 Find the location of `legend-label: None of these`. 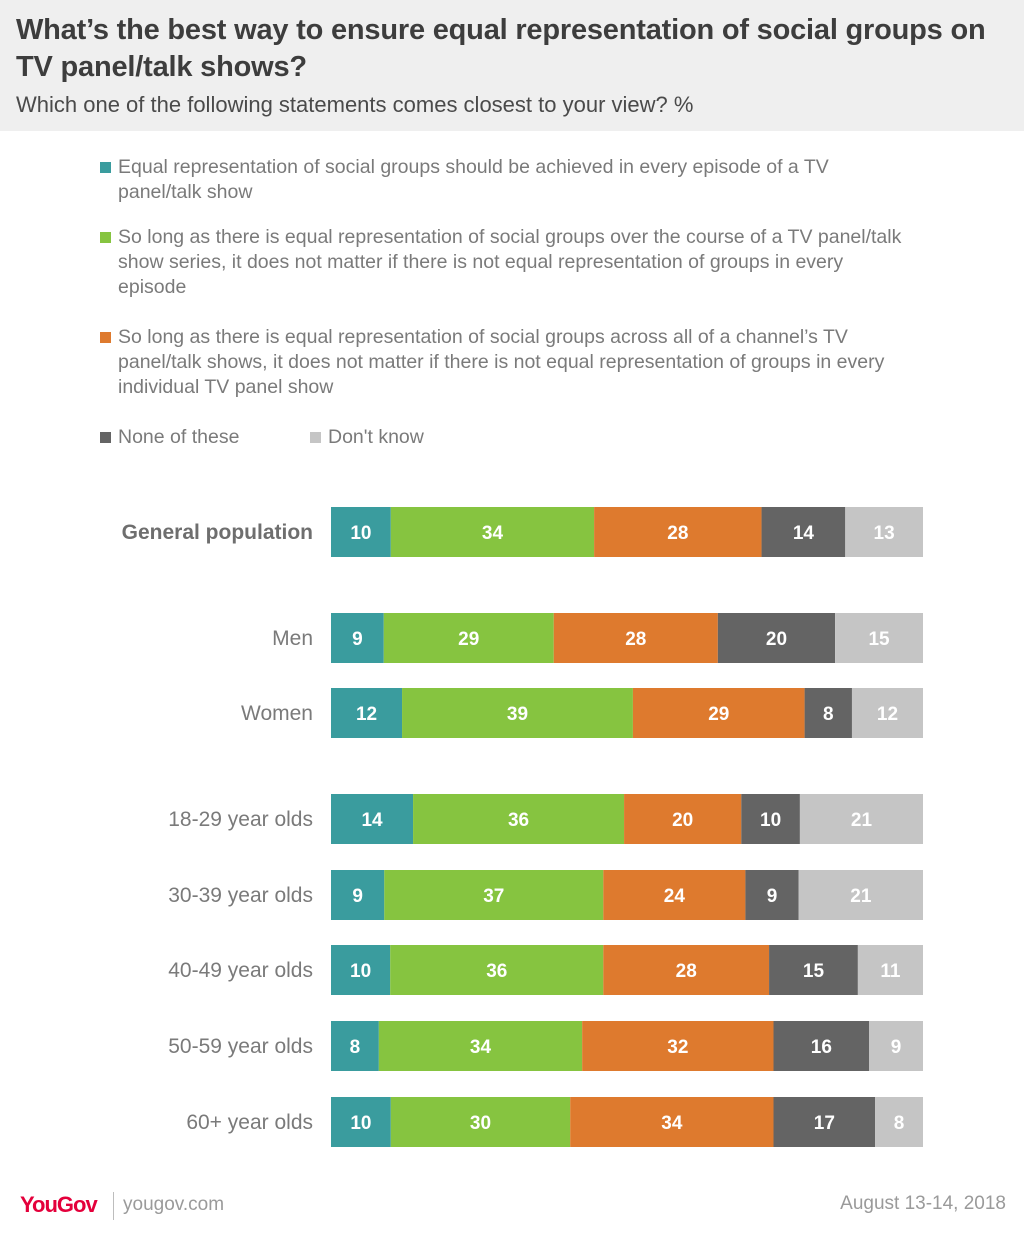

legend-label: None of these is located at coordinates (179, 437).